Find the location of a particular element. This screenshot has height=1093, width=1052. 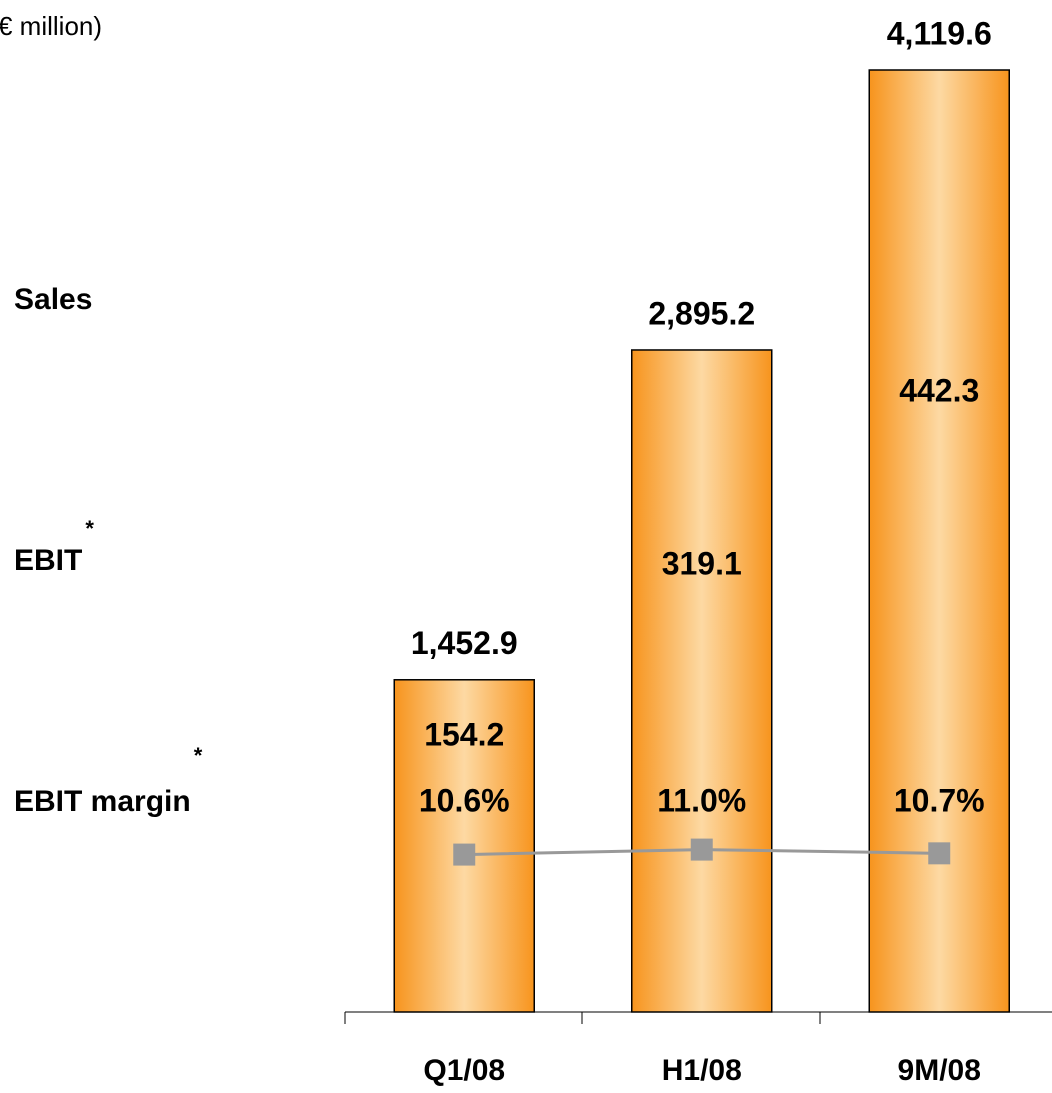

row-label: Sales is located at coordinates (53, 299).